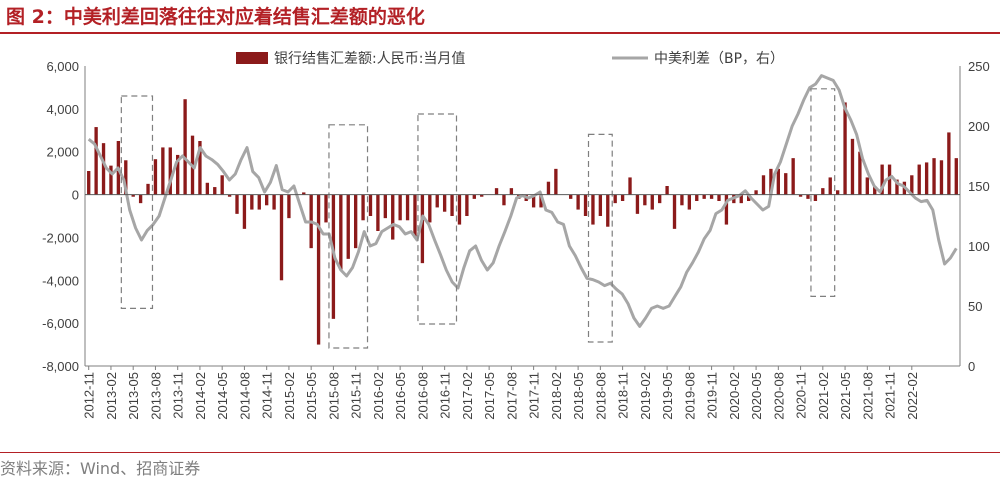 This screenshot has width=1000, height=479. Describe the element at coordinates (445, 395) in the screenshot. I see `x-tick-label: 2016-11` at that location.